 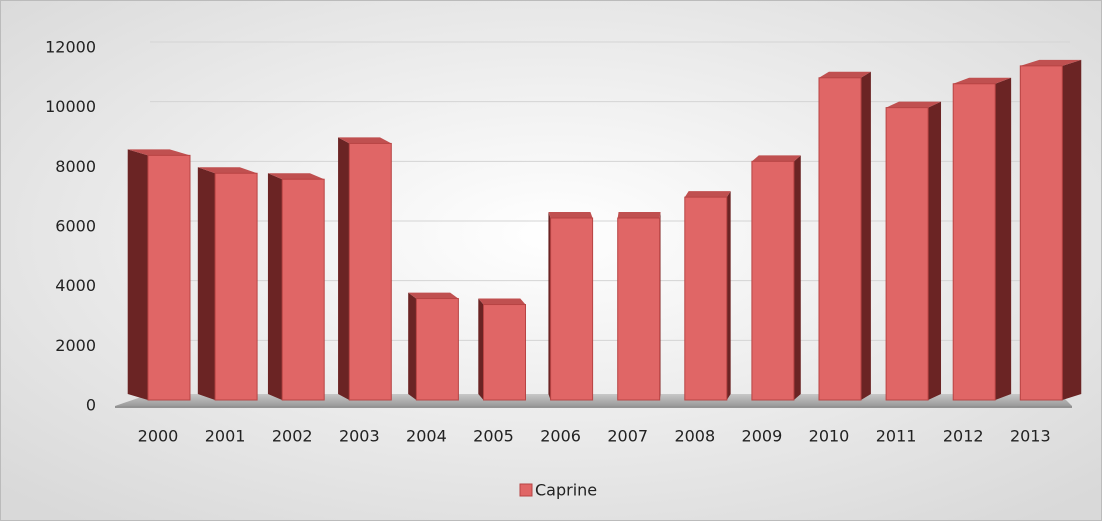 What do you see at coordinates (70, 47) in the screenshot?
I see `y-tick-label: 12000` at bounding box center [70, 47].